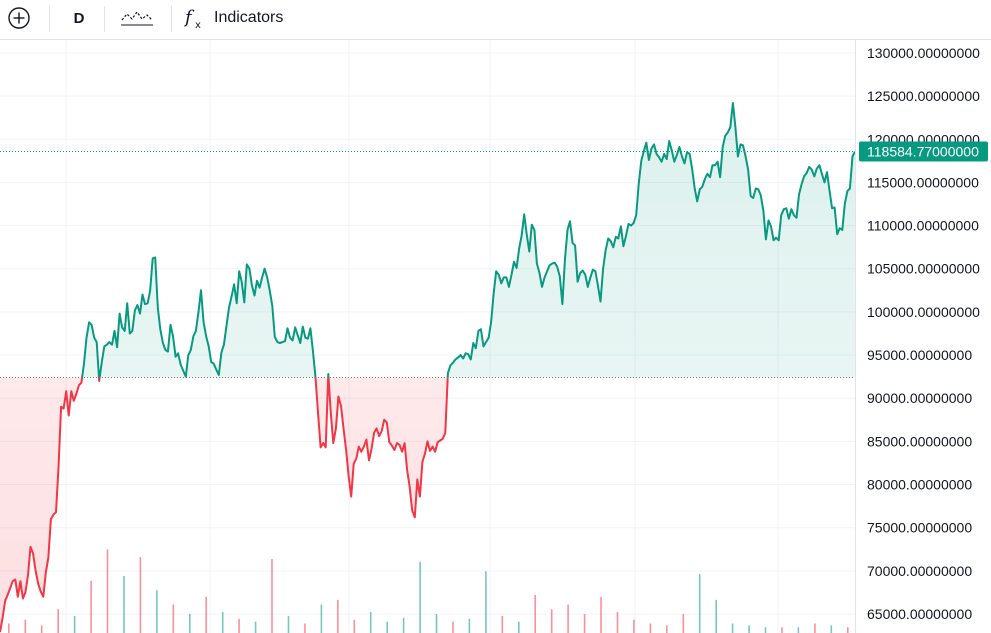 The height and width of the screenshot is (633, 991). What do you see at coordinates (198, 25) in the screenshot?
I see `svg-text: x` at bounding box center [198, 25].